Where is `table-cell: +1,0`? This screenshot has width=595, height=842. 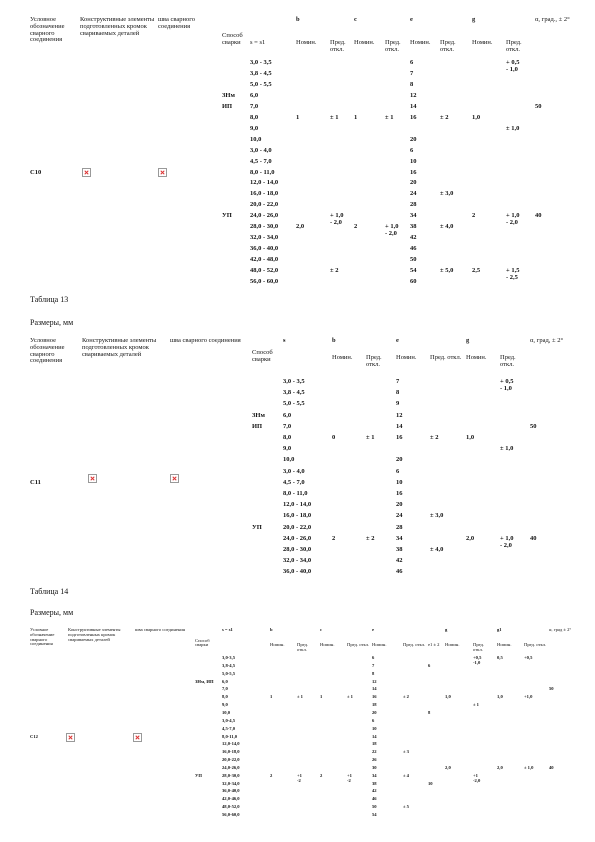
table-cell: +1,0 is located at coordinates (528, 697).